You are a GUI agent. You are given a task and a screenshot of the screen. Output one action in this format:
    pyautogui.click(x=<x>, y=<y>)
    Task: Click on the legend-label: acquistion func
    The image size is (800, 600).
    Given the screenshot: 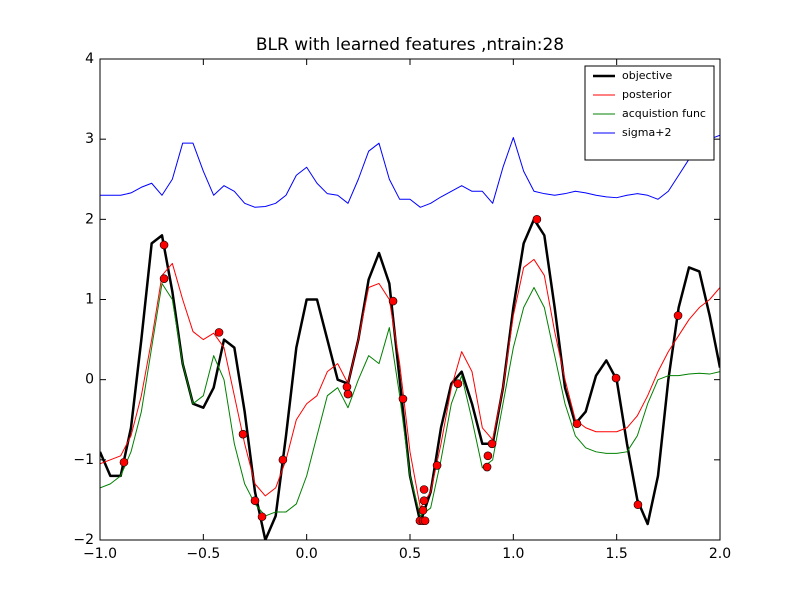 What is the action you would take?
    pyautogui.click(x=664, y=113)
    